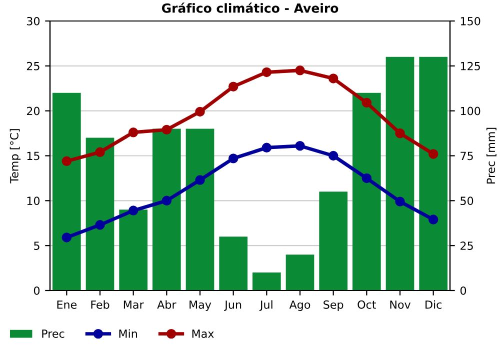 The width and height of the screenshot is (500, 350). What do you see at coordinates (400, 304) in the screenshot?
I see `x-tick-label: Nov` at bounding box center [400, 304].